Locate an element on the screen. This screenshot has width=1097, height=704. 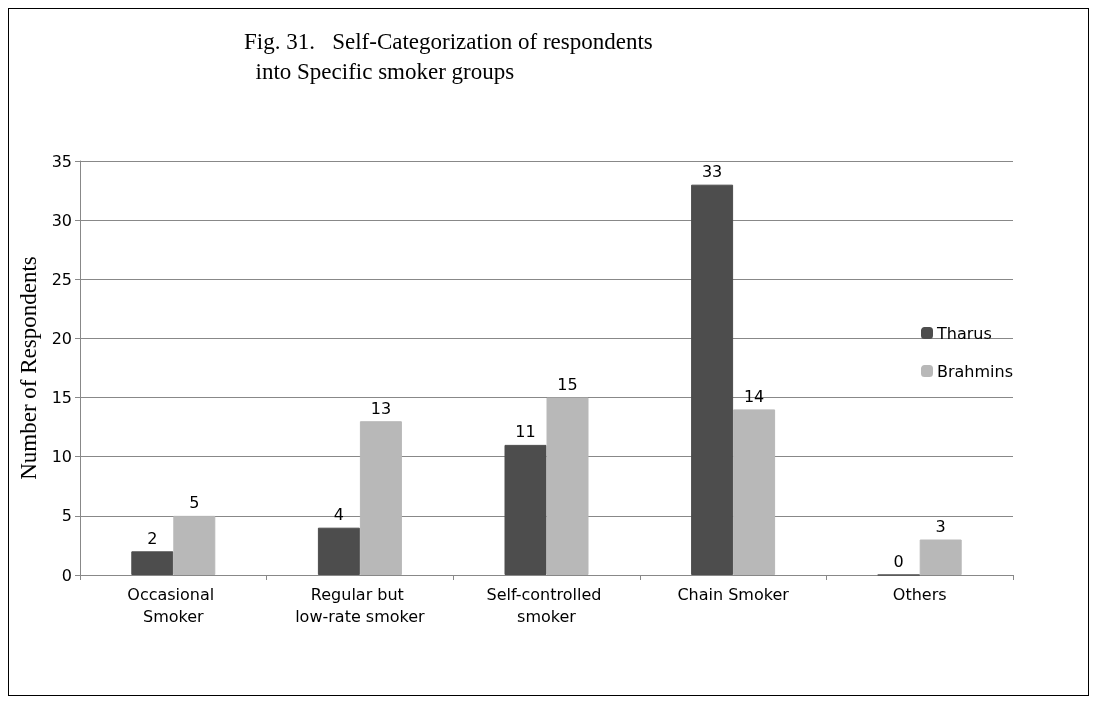
chart-title: Fig. 31. Self-Categorization of respondents into Specific smoker groups is located at coordinates (448, 56).